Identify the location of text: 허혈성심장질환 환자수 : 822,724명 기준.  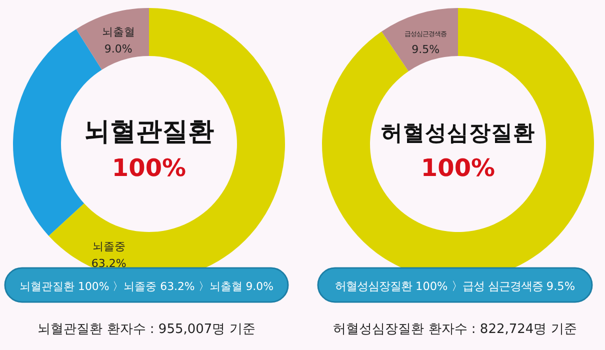
(455, 329).